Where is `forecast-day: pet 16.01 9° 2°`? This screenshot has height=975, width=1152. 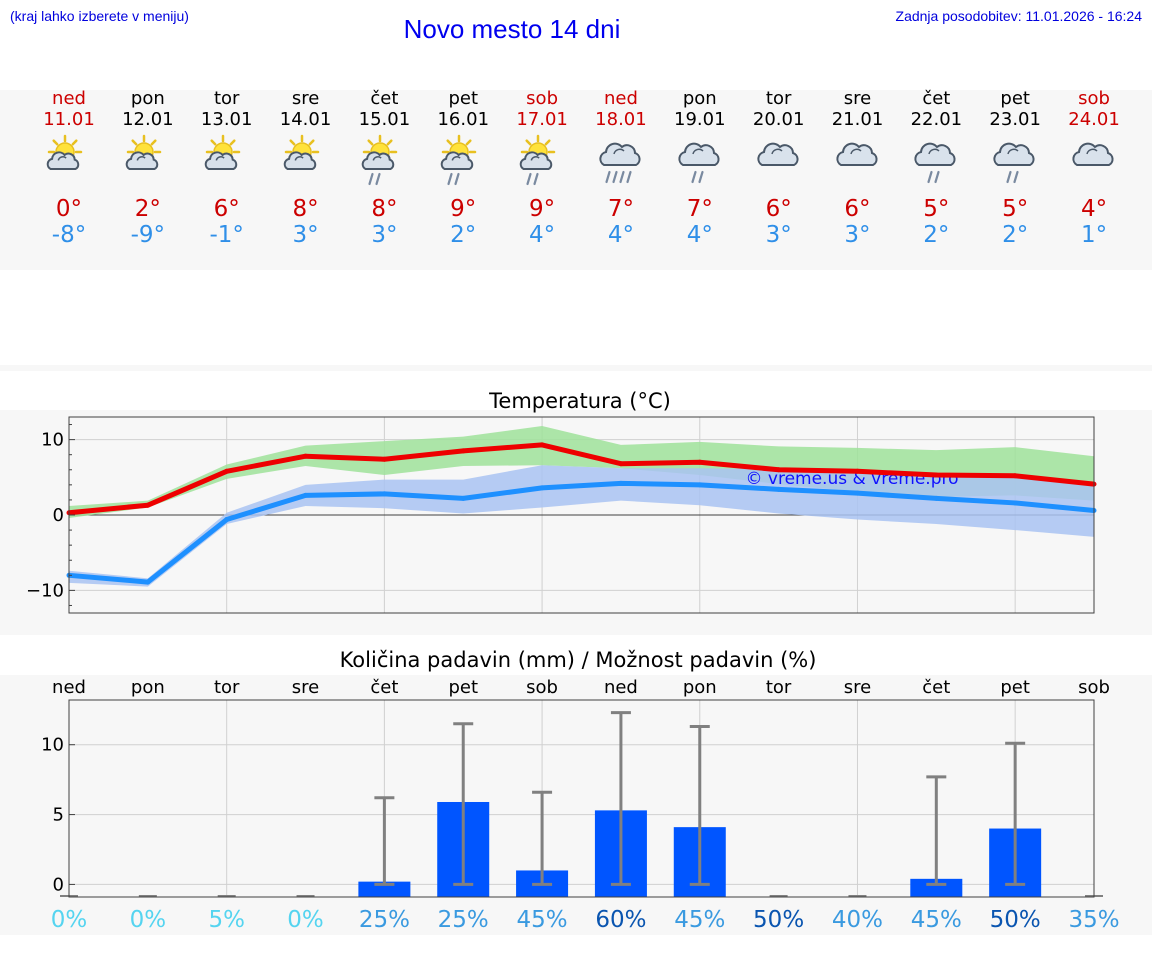 forecast-day: pet 16.01 9° 2° is located at coordinates (463, 168).